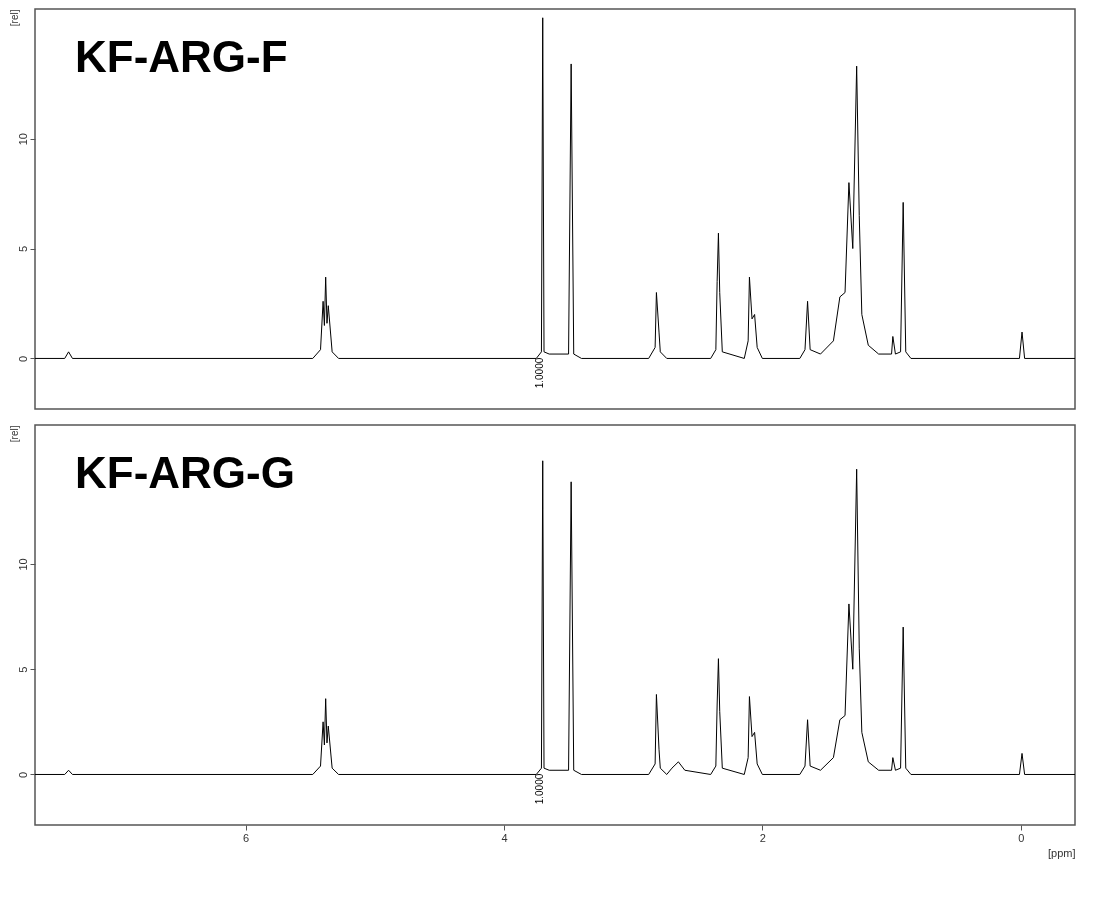 This screenshot has width=1100, height=906. What do you see at coordinates (1021, 837) in the screenshot?
I see `x-tick-label: 0` at bounding box center [1021, 837].